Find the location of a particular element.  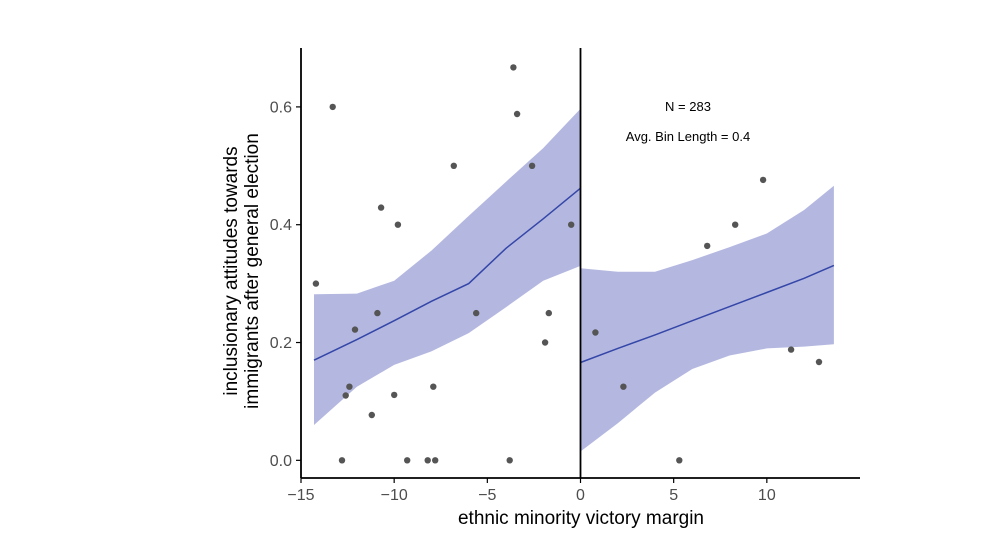

x-axis-title: ethnic minority victory margin is located at coordinates (581, 518).